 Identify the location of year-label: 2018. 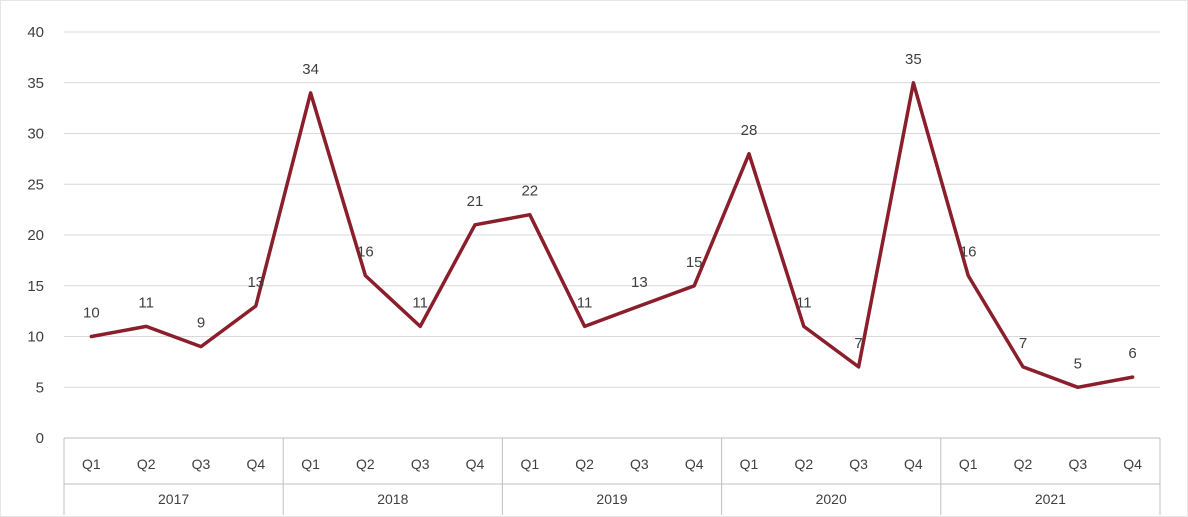
(392, 499).